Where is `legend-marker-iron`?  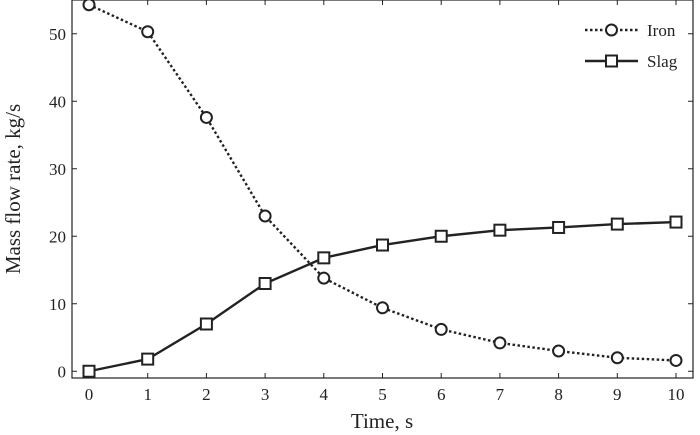 legend-marker-iron is located at coordinates (611, 30).